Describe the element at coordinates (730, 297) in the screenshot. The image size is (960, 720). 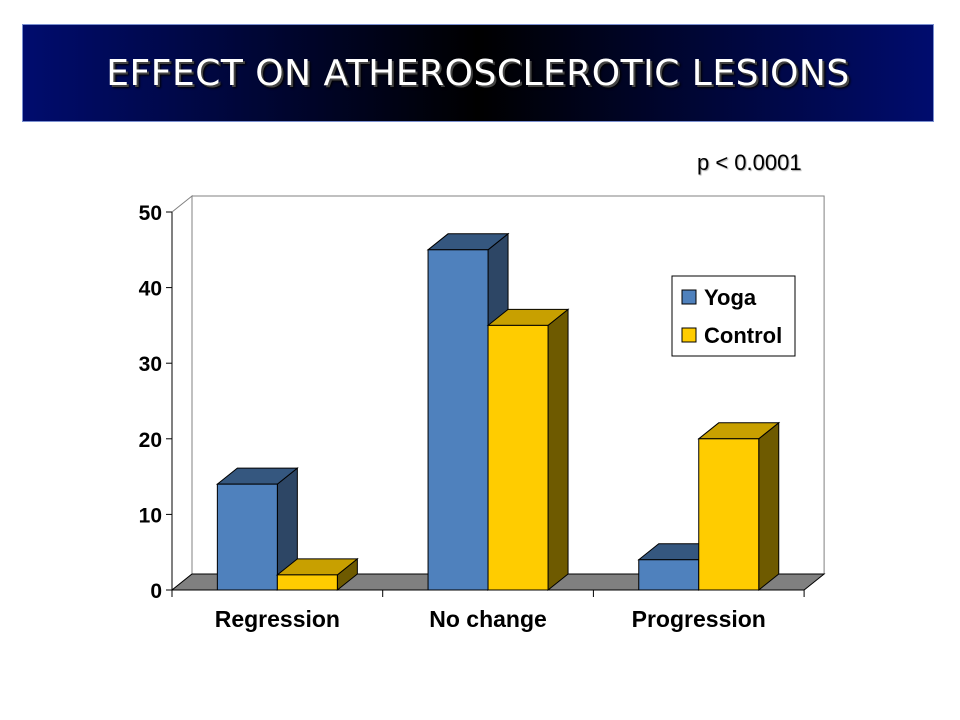
I see `legend-label: Yoga` at that location.